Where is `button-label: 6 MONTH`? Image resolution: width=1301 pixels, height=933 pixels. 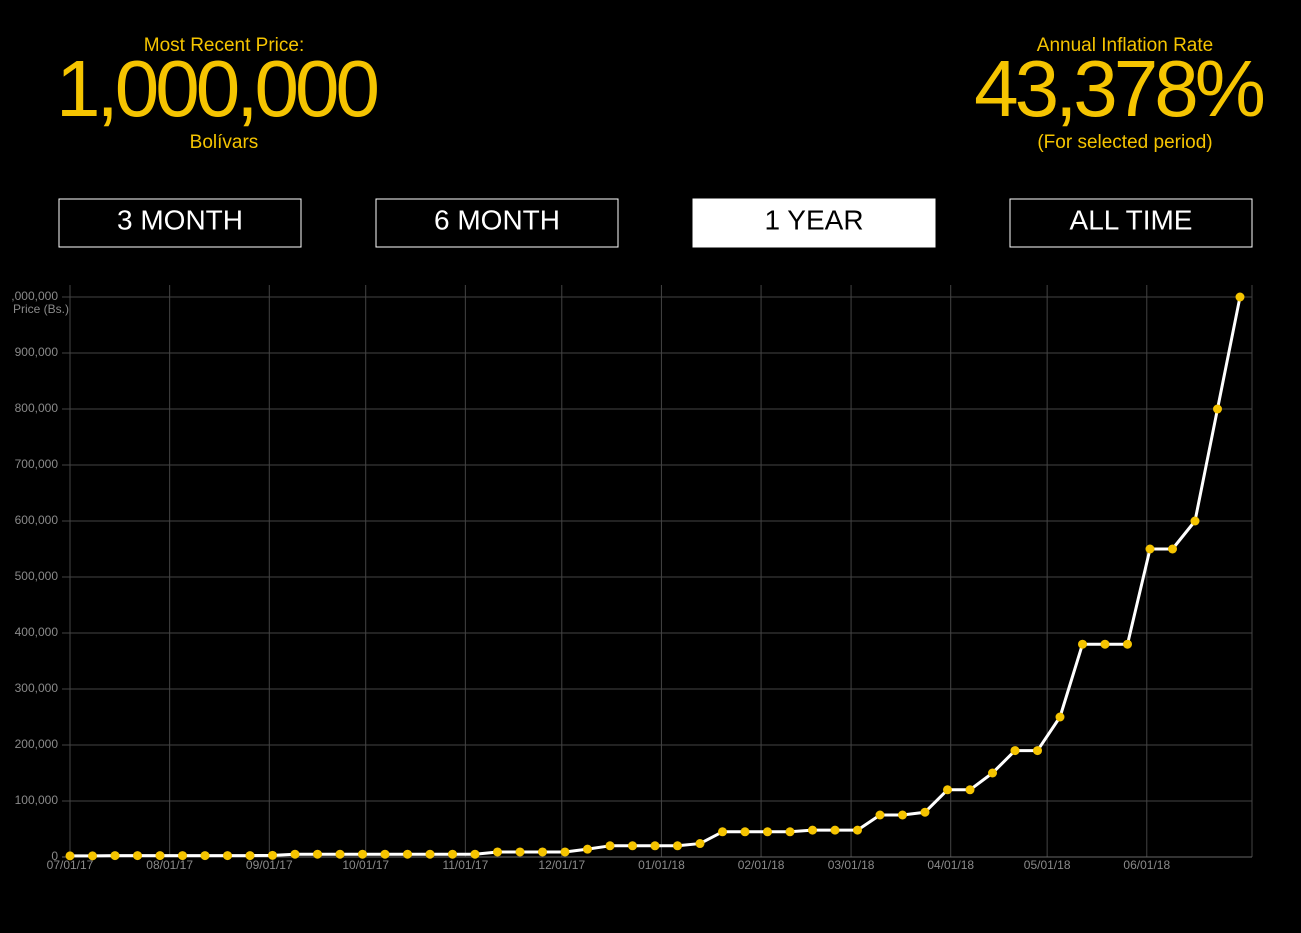
button-label: 6 MONTH is located at coordinates (497, 219).